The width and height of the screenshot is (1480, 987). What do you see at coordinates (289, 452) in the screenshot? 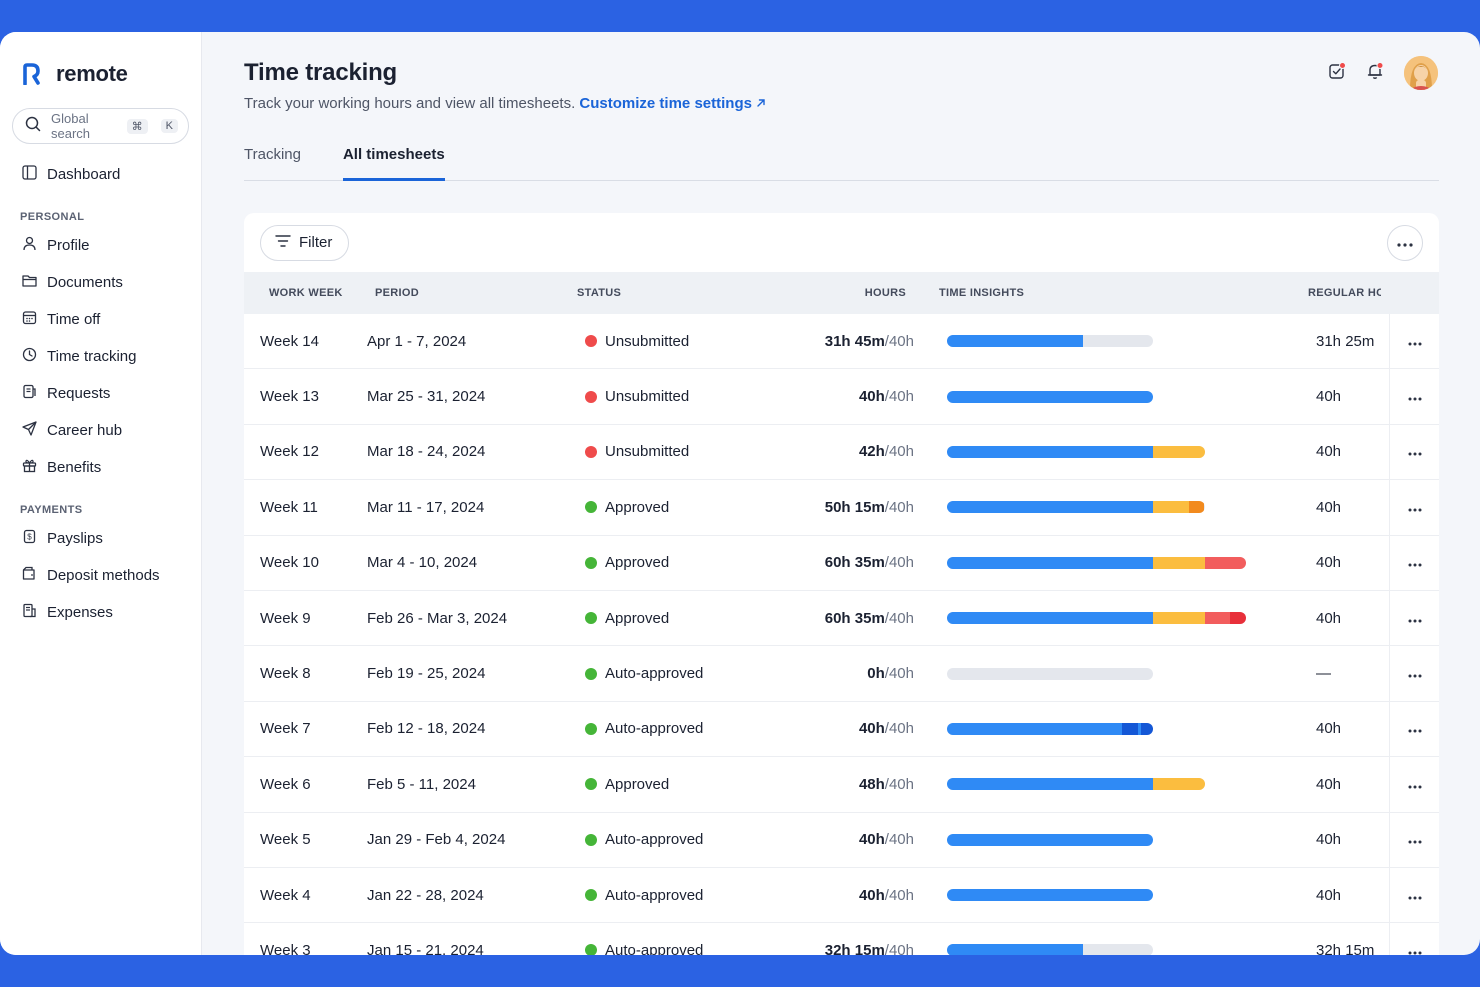
I see `cell-work-week: Week 12` at bounding box center [289, 452].